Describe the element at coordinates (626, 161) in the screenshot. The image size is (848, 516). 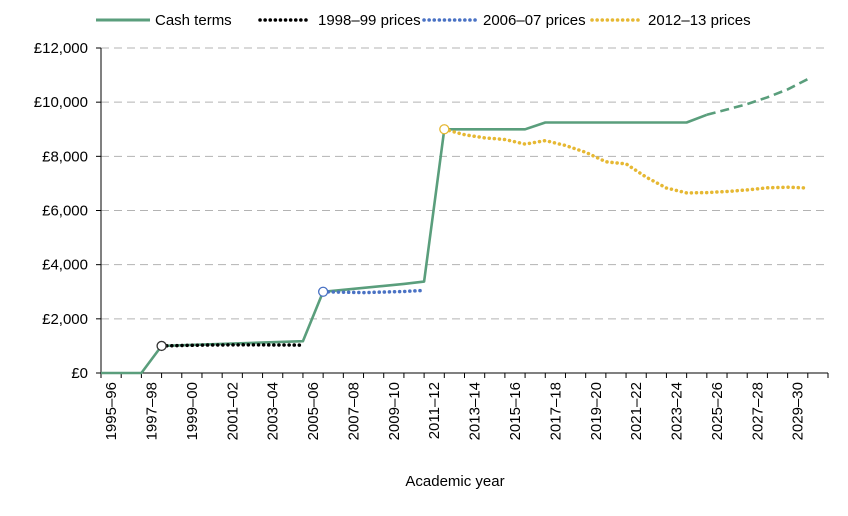
I see `series-line-2012-13-prices` at that location.